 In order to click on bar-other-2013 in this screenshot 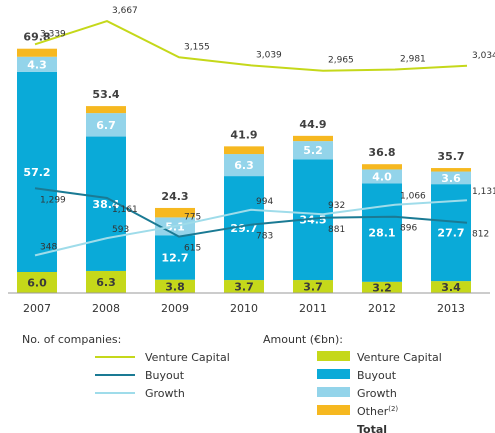, I will do `click(451, 170)`.